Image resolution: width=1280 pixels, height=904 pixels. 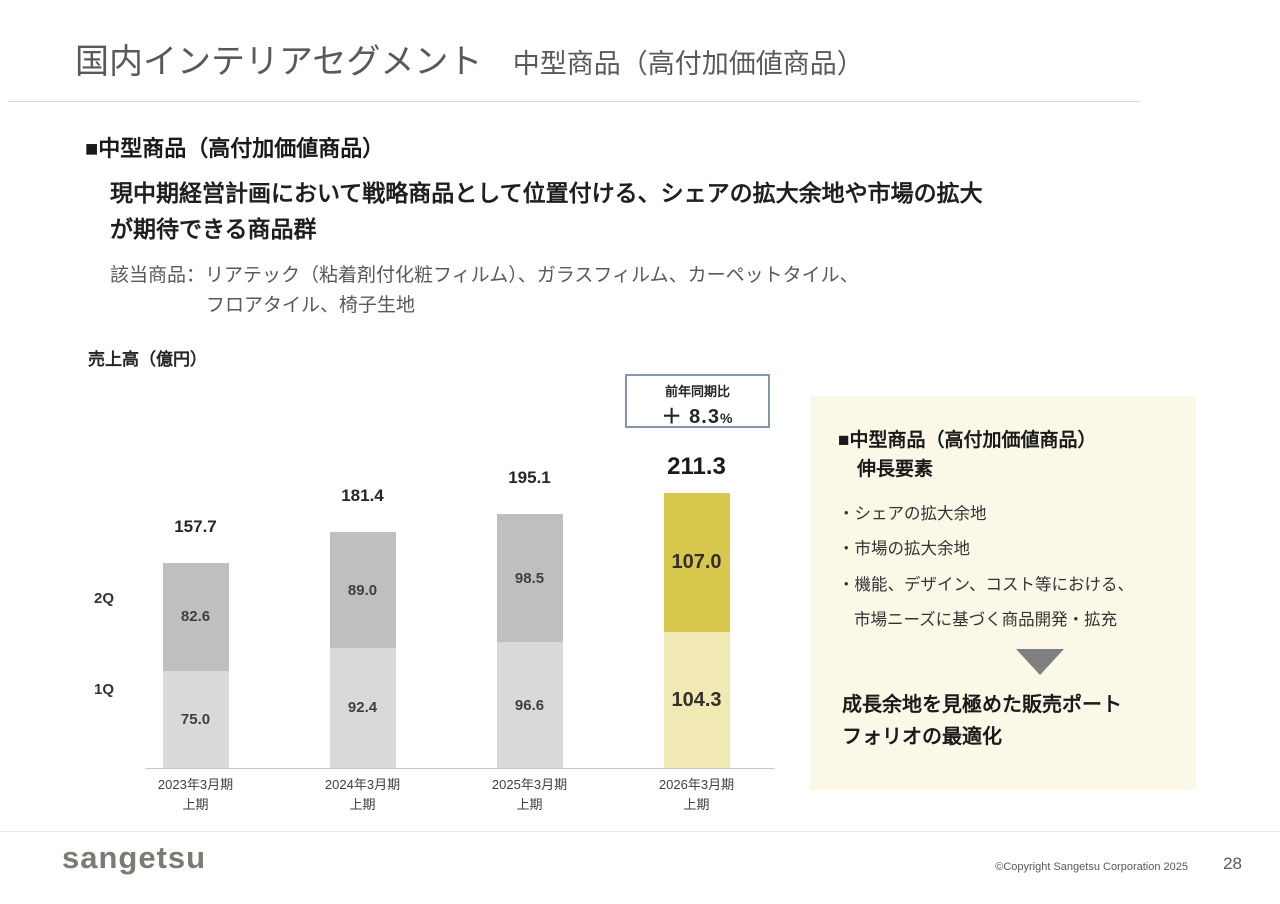 I want to click on page-number: 28, so click(x=1232, y=863).